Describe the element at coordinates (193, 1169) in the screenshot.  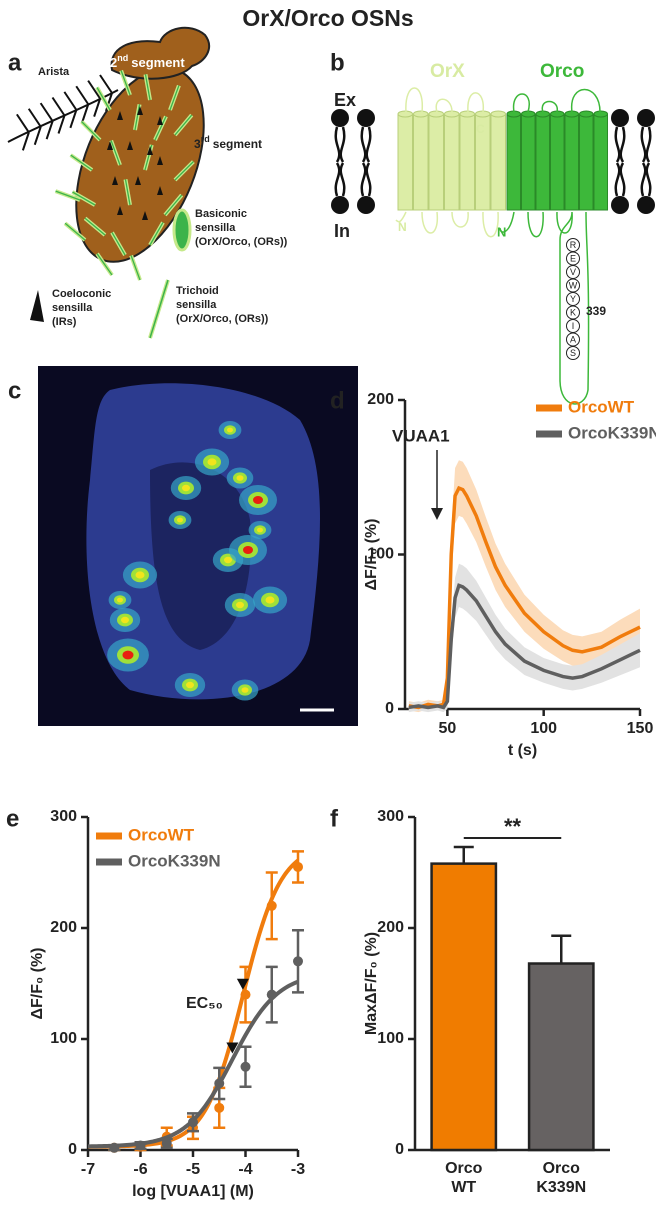
I see `x-tick-label: -5` at that location.